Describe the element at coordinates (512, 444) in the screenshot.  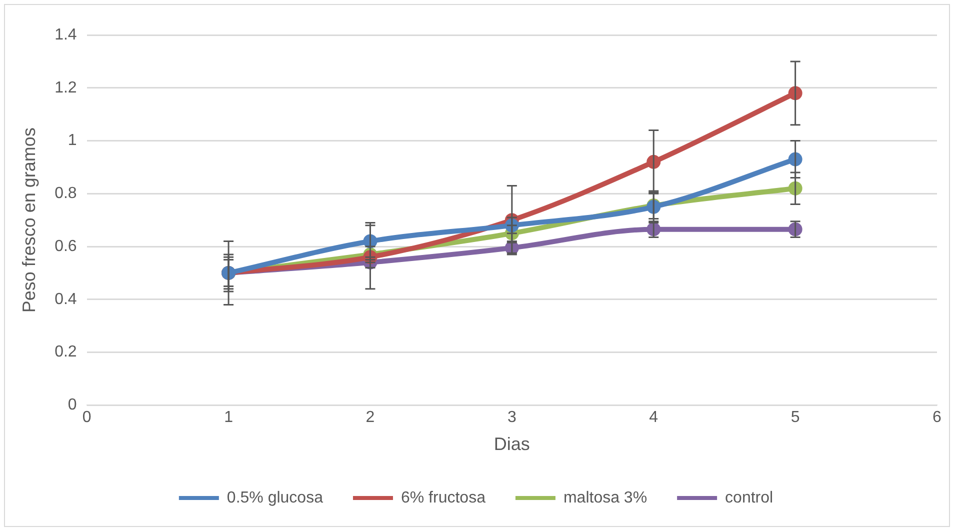
I see `x-axis-title: Dias` at that location.